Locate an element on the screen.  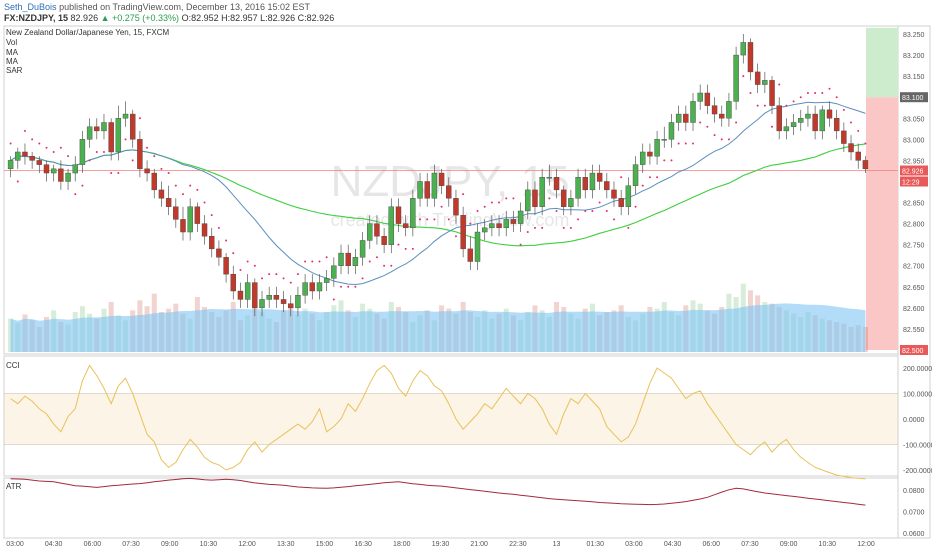
legend-vol: Vol is located at coordinates (11, 42).